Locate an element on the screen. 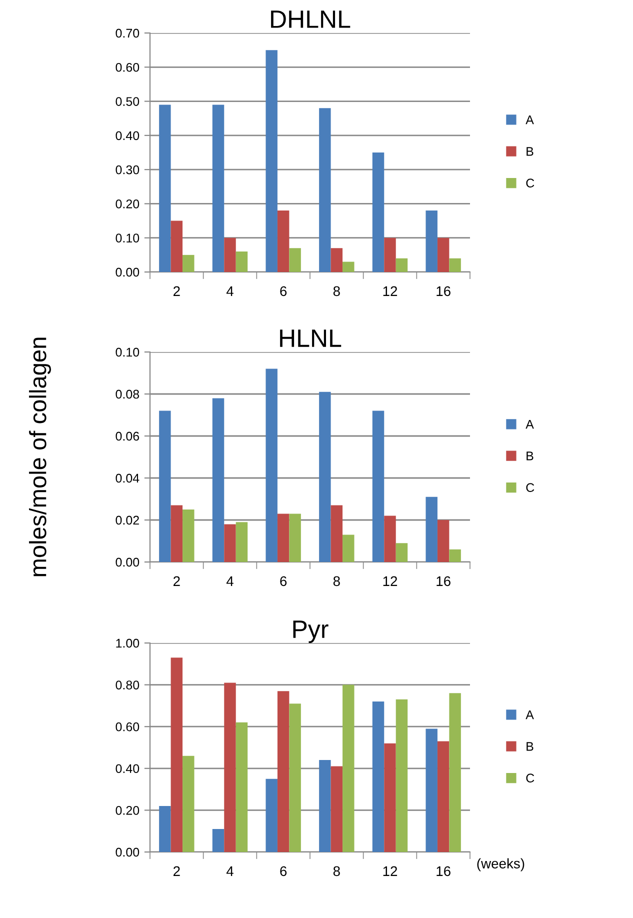  y-tick-label: 0.04 is located at coordinates (128, 478).